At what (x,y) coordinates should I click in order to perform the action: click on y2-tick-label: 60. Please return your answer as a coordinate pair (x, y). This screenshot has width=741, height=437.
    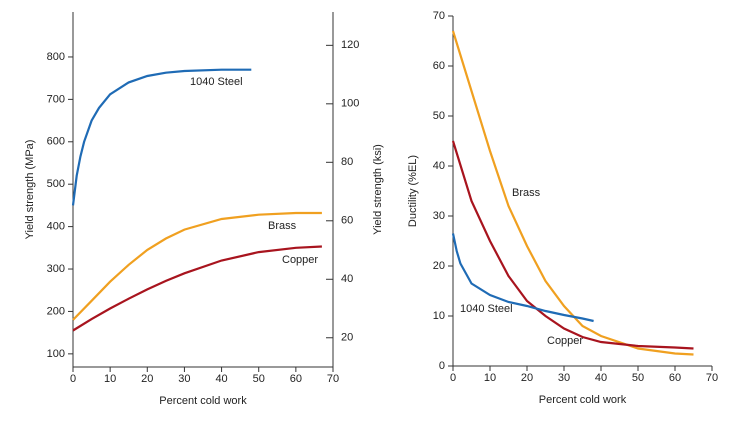
    Looking at the image, I should click on (347, 221).